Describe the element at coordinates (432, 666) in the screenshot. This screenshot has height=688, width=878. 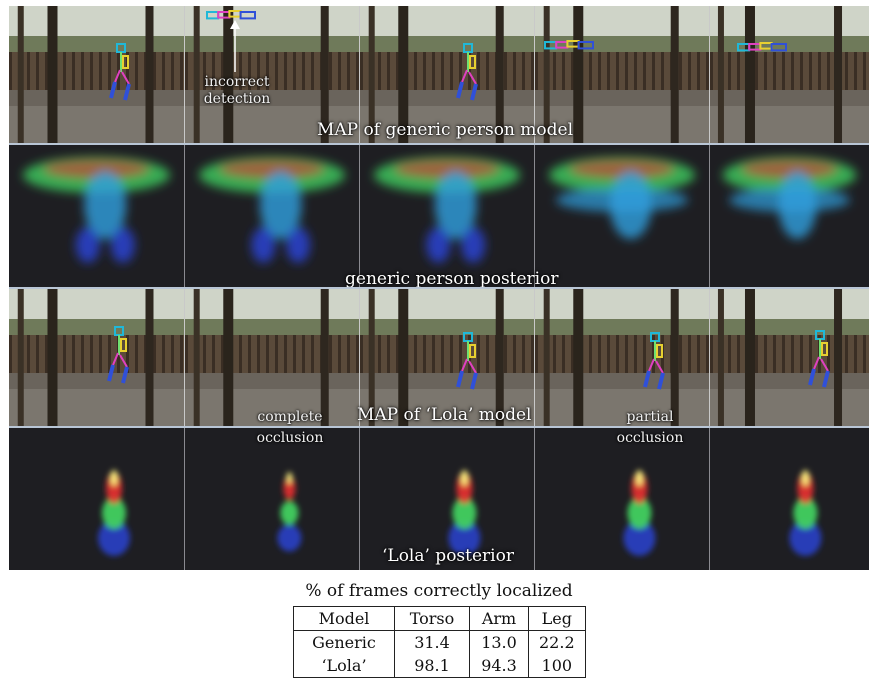
I see `table-cell: 98.1` at that location.